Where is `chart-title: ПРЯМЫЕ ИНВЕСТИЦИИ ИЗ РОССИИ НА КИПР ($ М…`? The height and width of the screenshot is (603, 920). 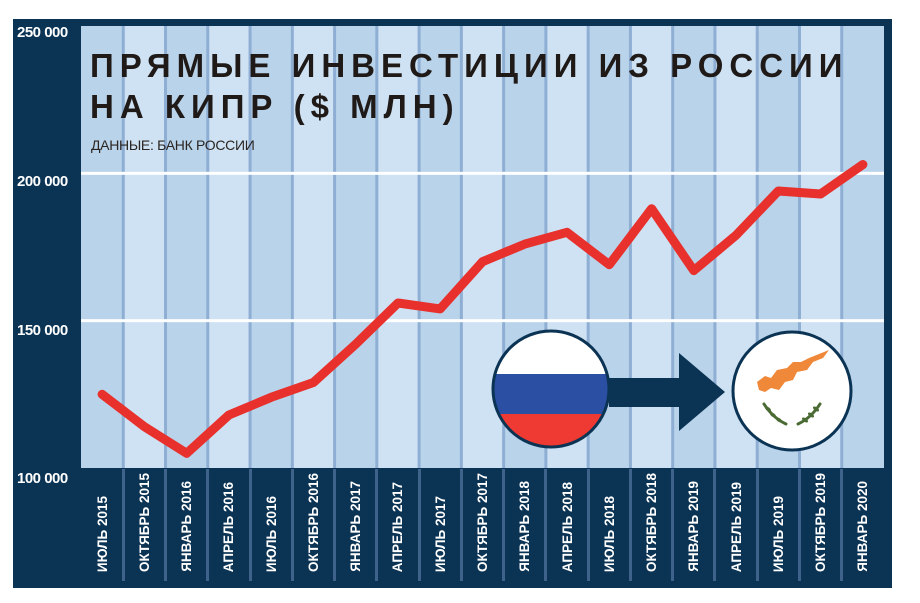
chart-title: ПРЯМЫЕ ИНВЕСТИЦИИ ИЗ РОССИИ НА КИПР ($ М… is located at coordinates (469, 86).